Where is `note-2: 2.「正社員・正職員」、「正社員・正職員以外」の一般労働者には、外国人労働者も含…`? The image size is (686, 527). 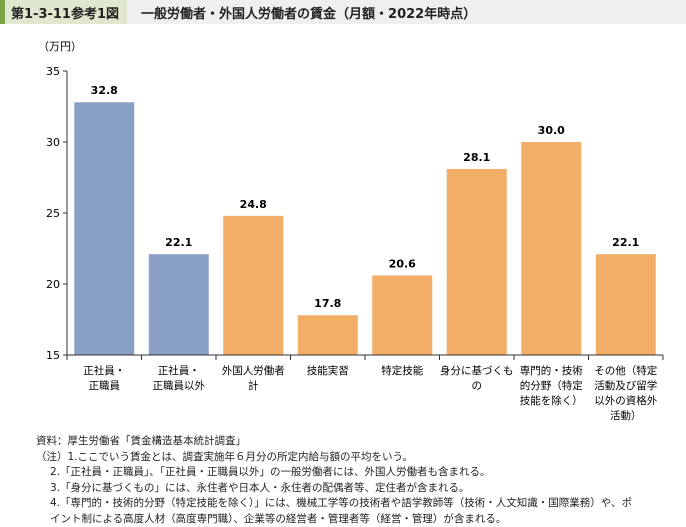
note-2: 2.「正社員・正職員」、「正社員・正職員以外」の一般労働者には、外国人労働者も含… is located at coordinates (334, 473).